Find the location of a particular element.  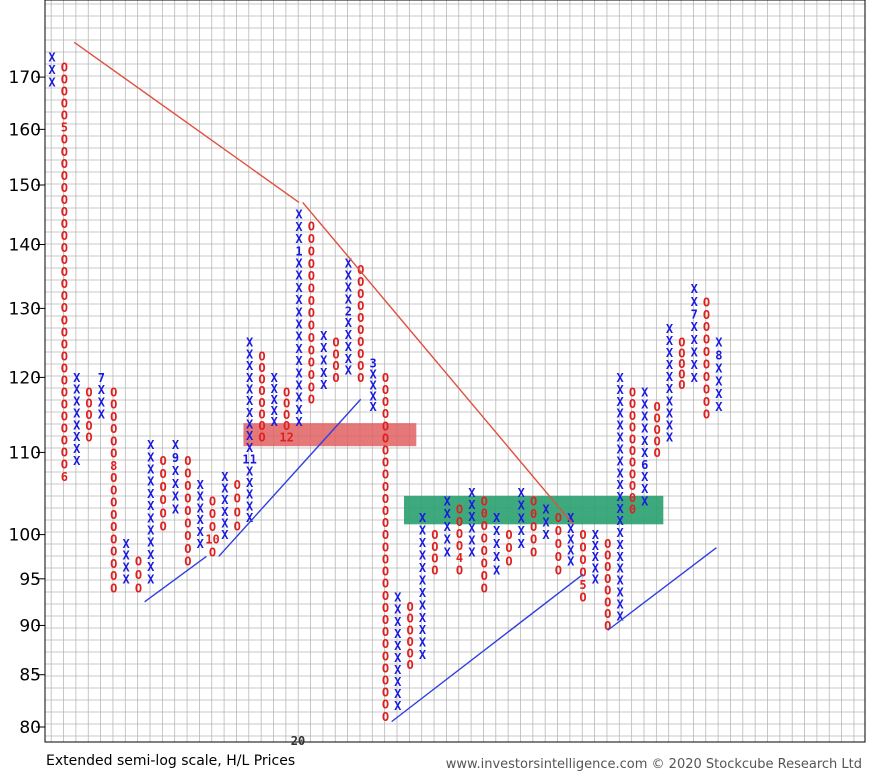

y-tick-label: 90 is located at coordinates (30, 626).